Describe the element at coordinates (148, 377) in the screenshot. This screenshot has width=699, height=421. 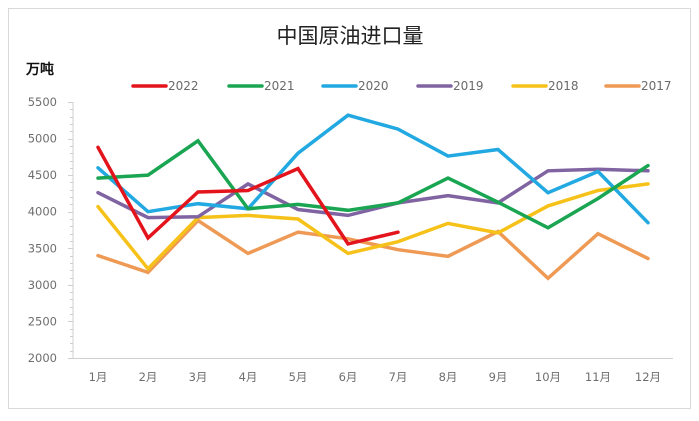
I see `x-tick-label: 2月` at that location.